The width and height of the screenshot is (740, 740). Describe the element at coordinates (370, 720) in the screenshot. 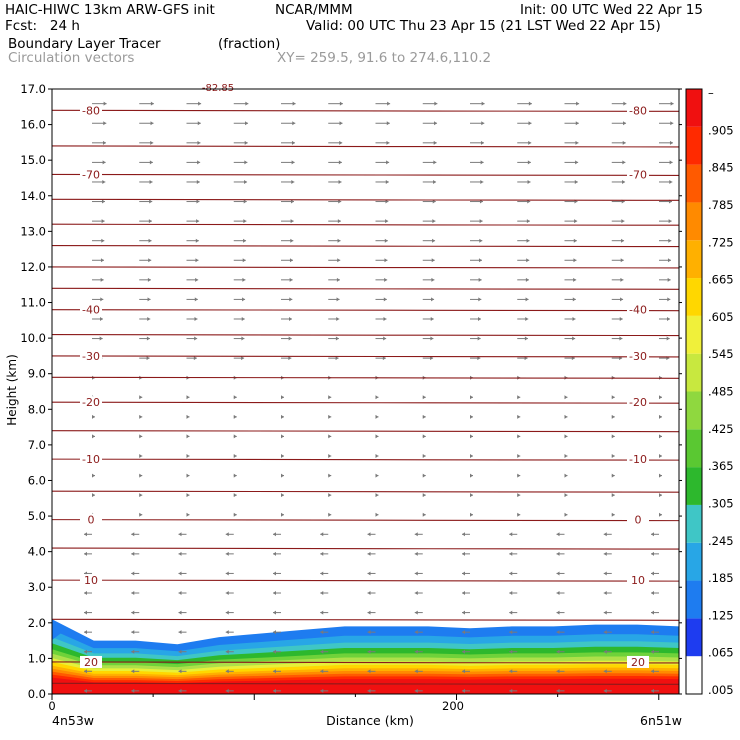

I see `x-axis-label: Distance (km)` at that location.